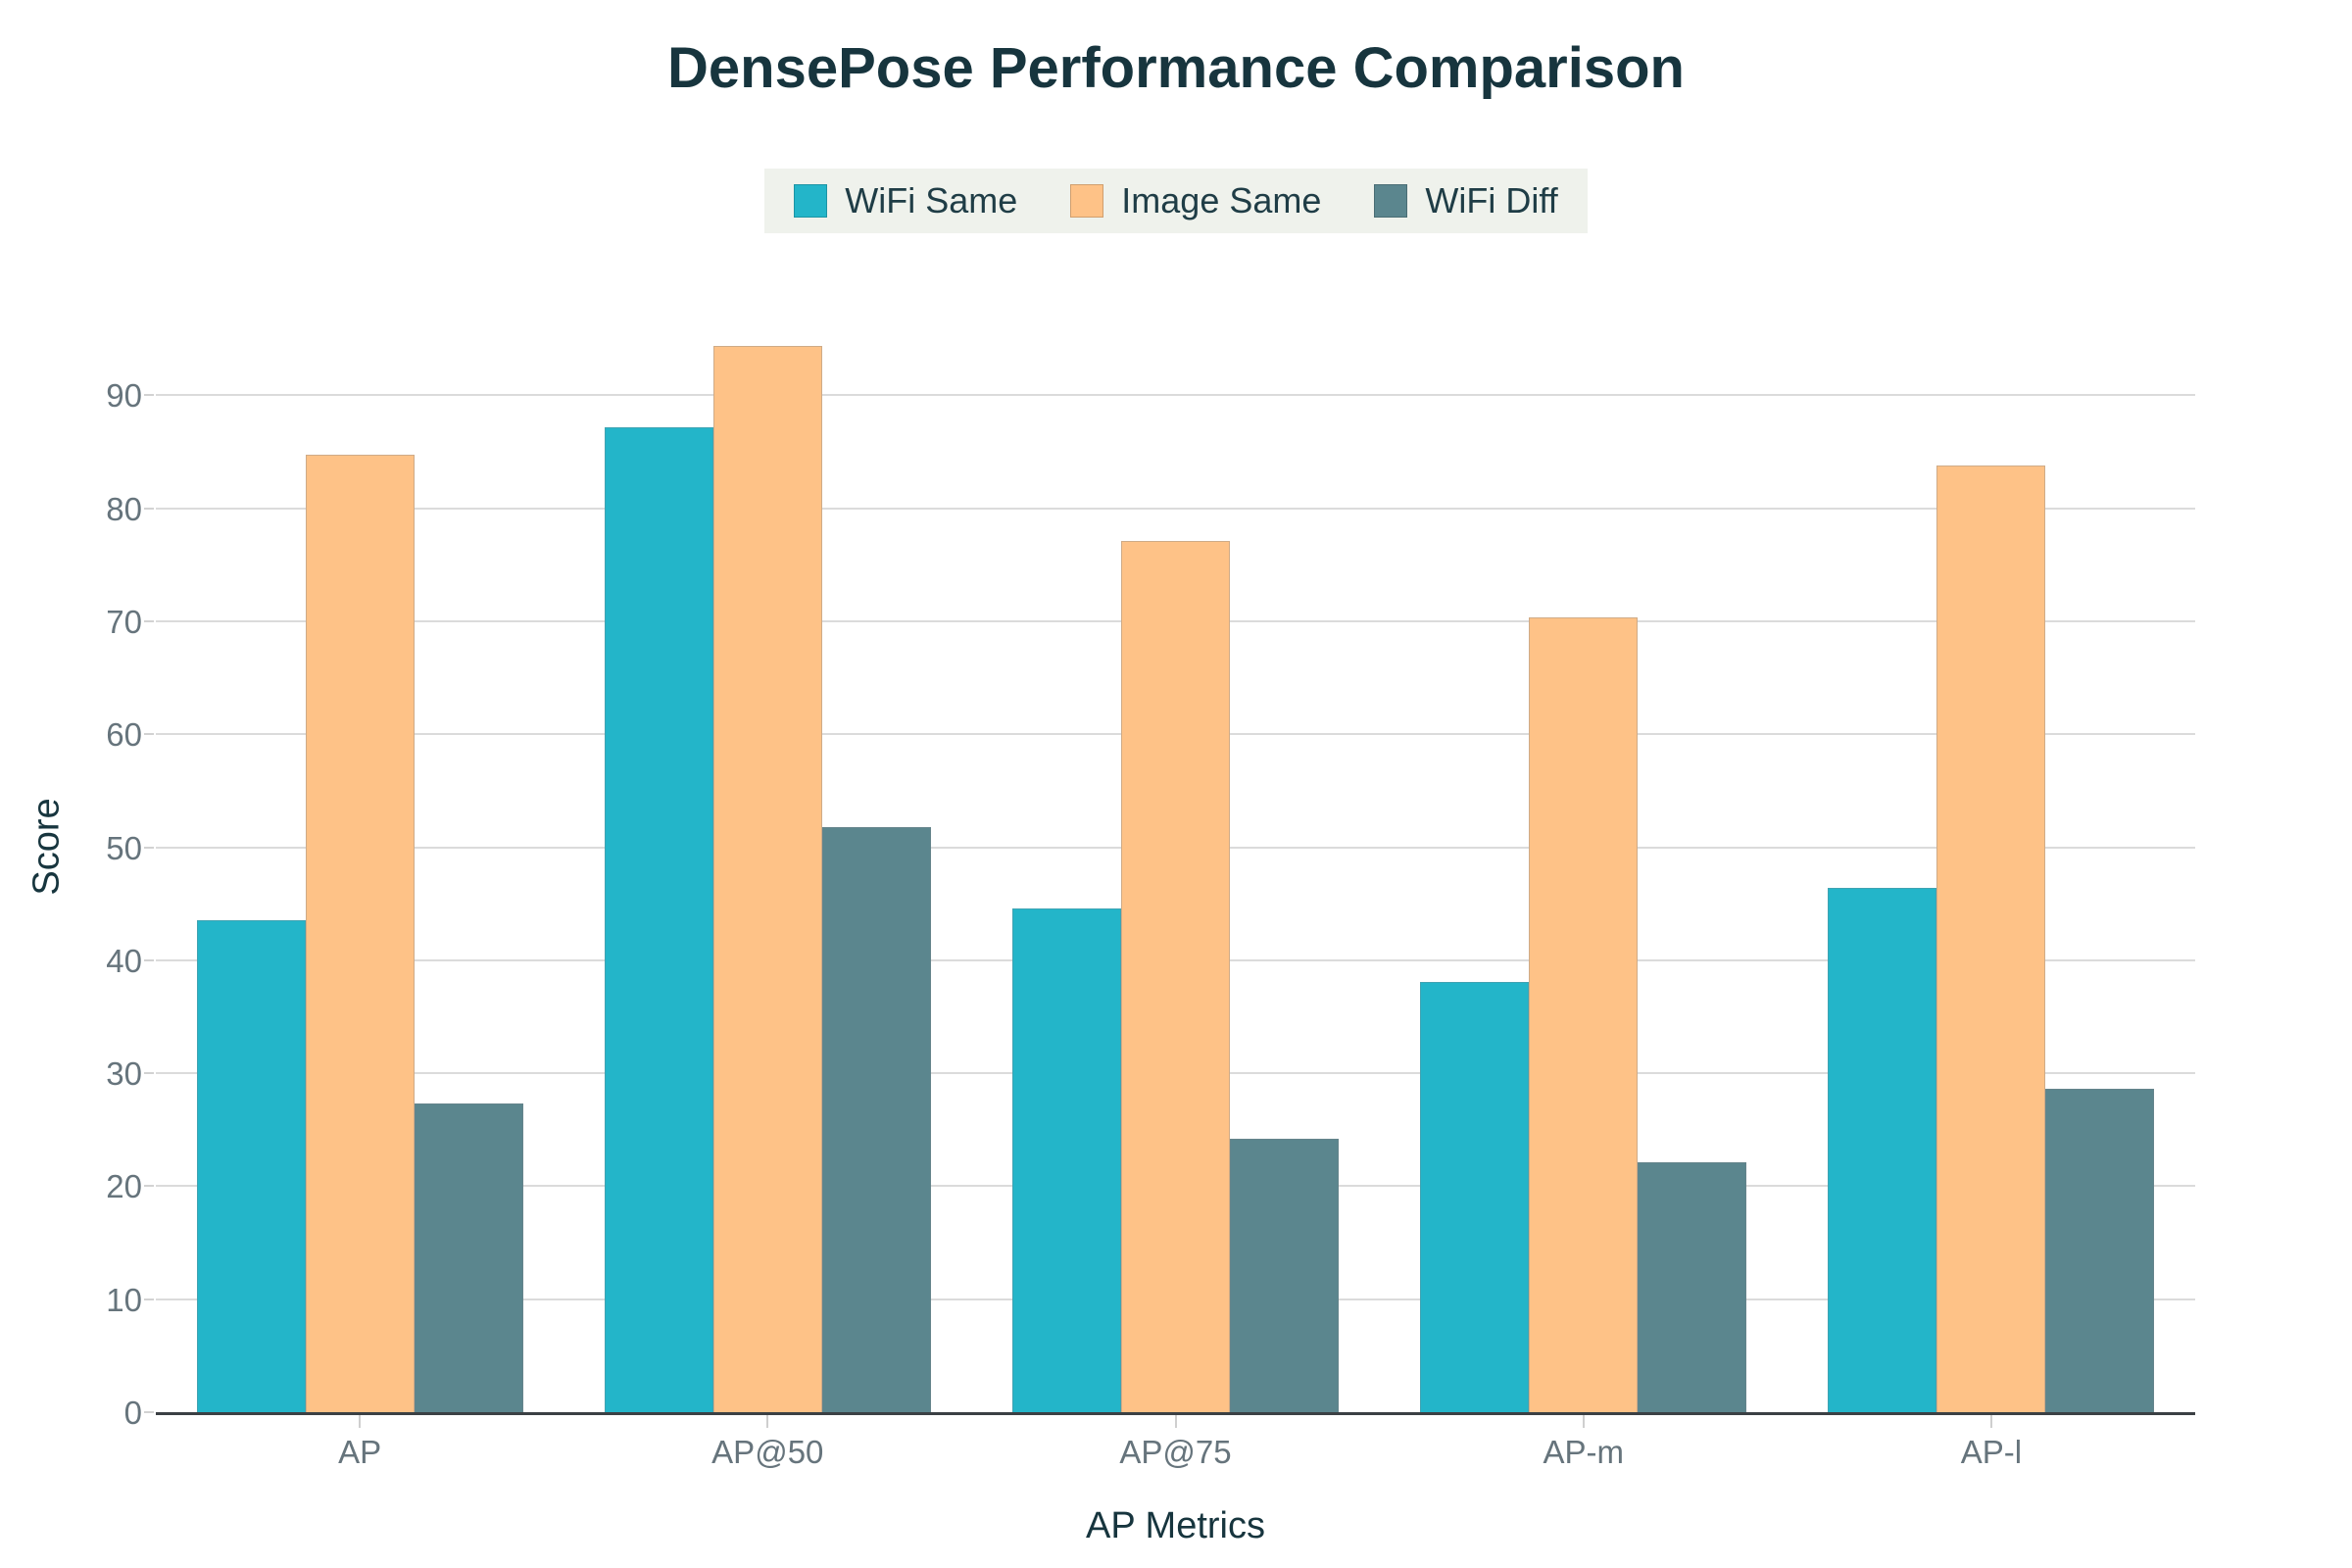  Describe the element at coordinates (658, 919) in the screenshot. I see `bar-wifi-same-AP@50` at that location.